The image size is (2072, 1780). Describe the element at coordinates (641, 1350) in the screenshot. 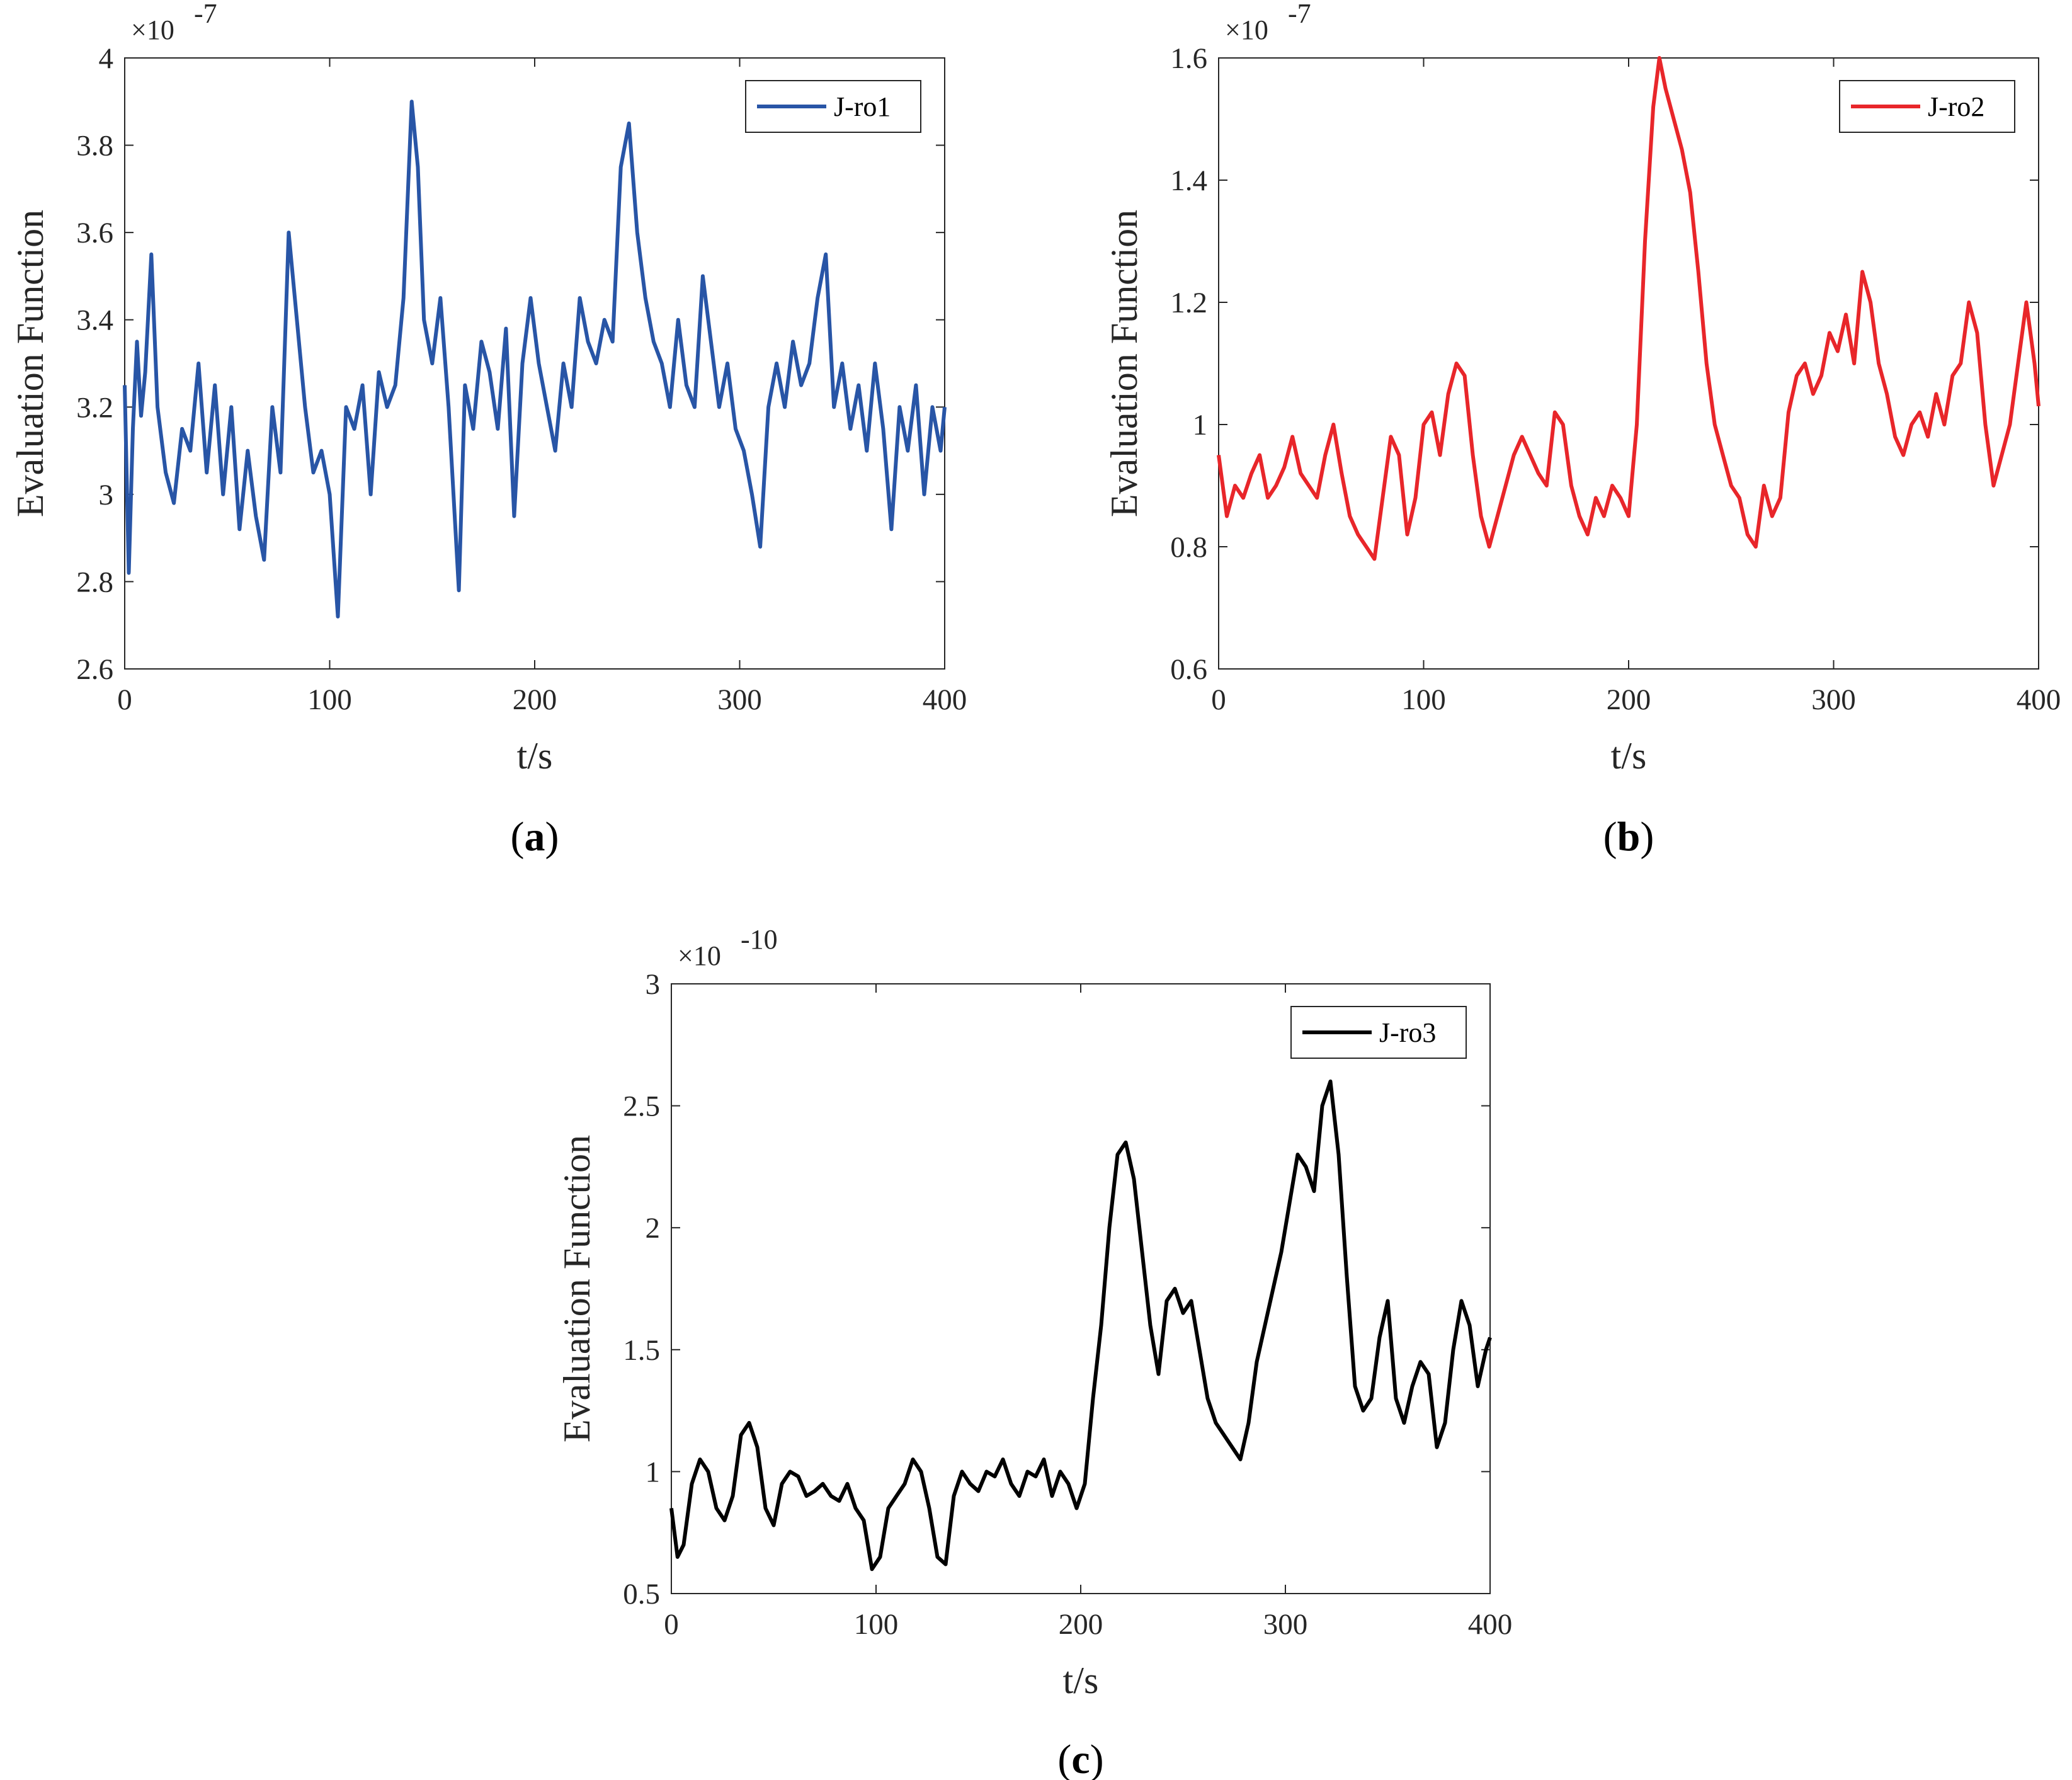

I see `y-tick-label: 1.5` at that location.